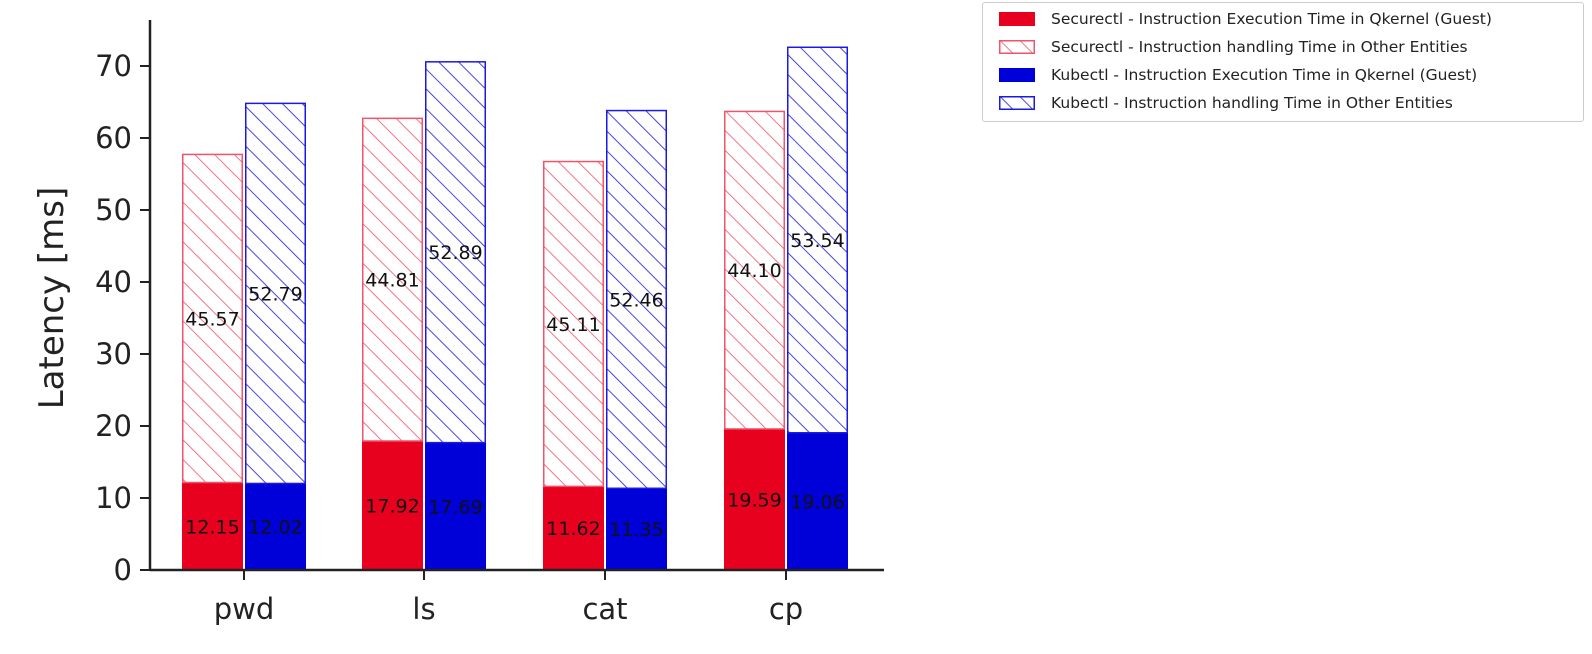 This screenshot has width=1592, height=654. I want to click on securectl-execution-bar-cat, so click(573, 528).